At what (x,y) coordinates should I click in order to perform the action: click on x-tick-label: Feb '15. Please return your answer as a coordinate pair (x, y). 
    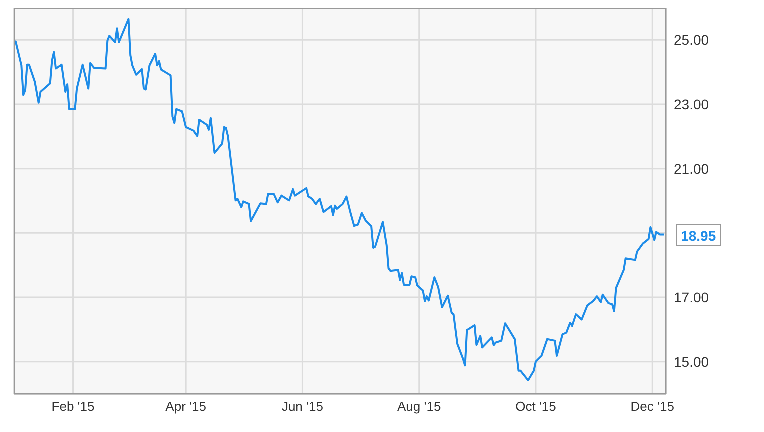
    Looking at the image, I should click on (73, 406).